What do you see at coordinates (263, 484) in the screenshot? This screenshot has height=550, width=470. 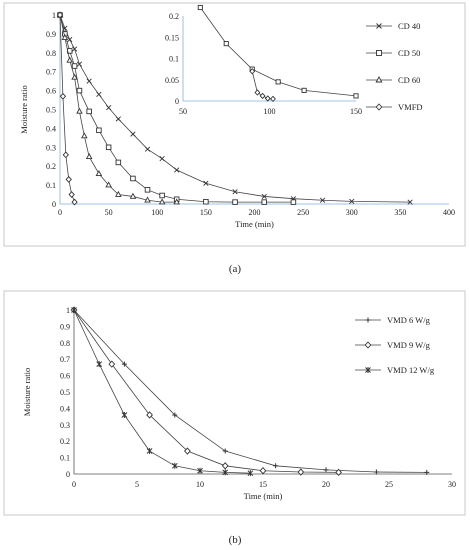 I see `x-tick-label-15: 15` at bounding box center [263, 484].